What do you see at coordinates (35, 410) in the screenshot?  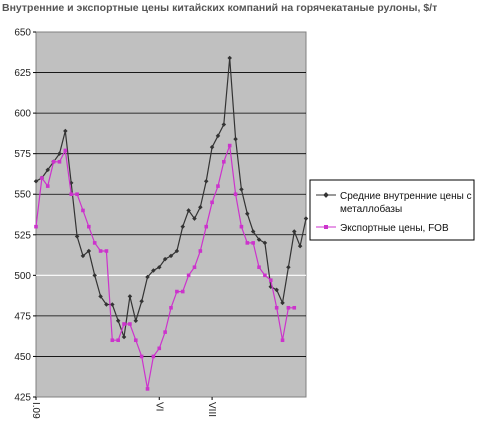 I see `x-tick-label: I.09` at bounding box center [35, 410].